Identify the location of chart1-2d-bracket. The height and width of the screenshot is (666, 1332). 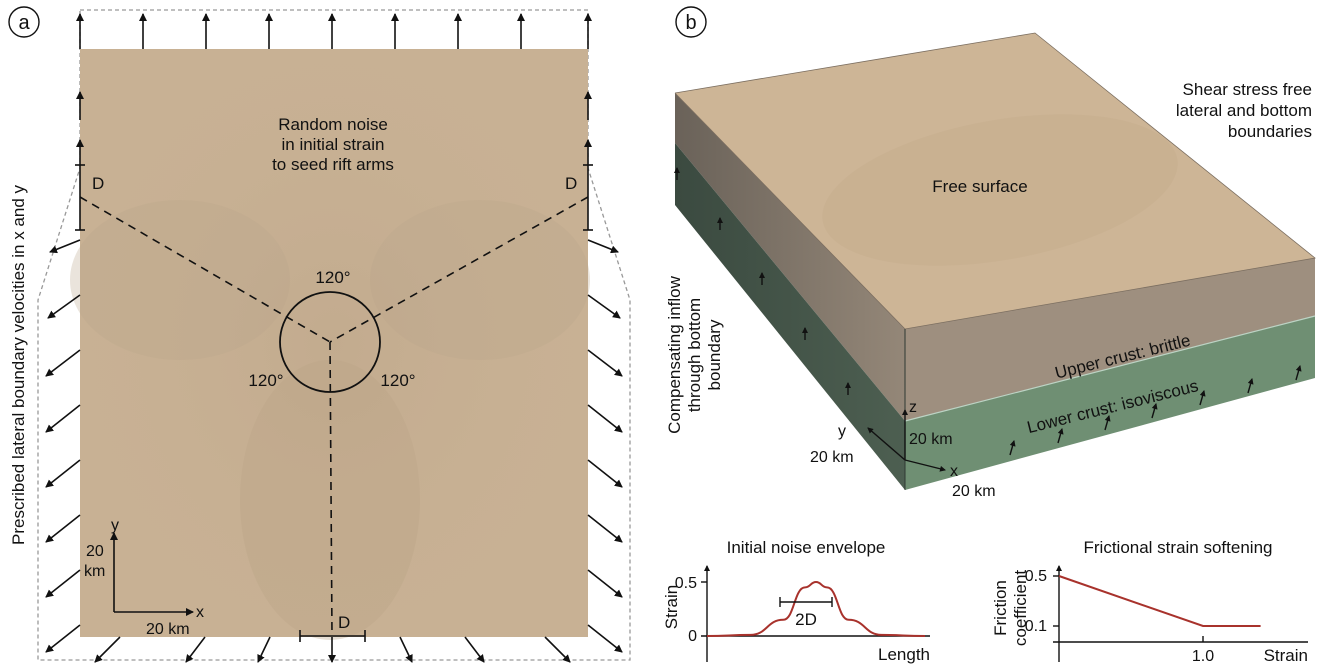
(806, 602).